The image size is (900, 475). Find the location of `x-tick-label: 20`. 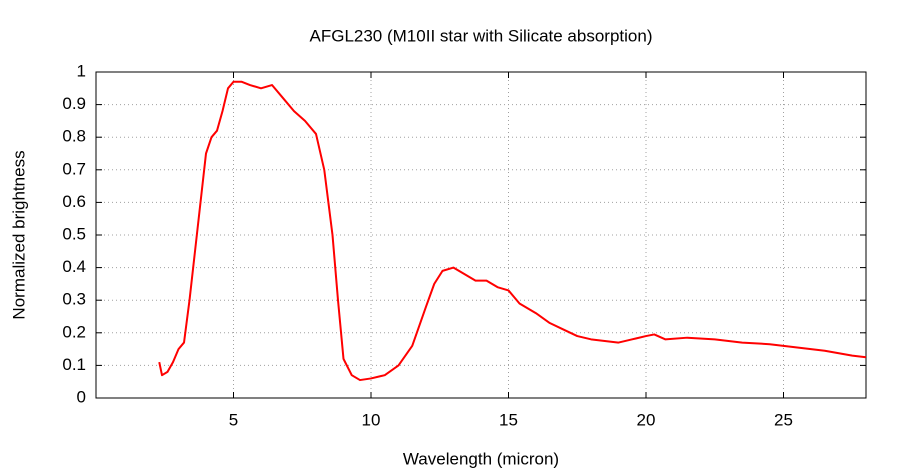

x-tick-label: 20 is located at coordinates (646, 419).